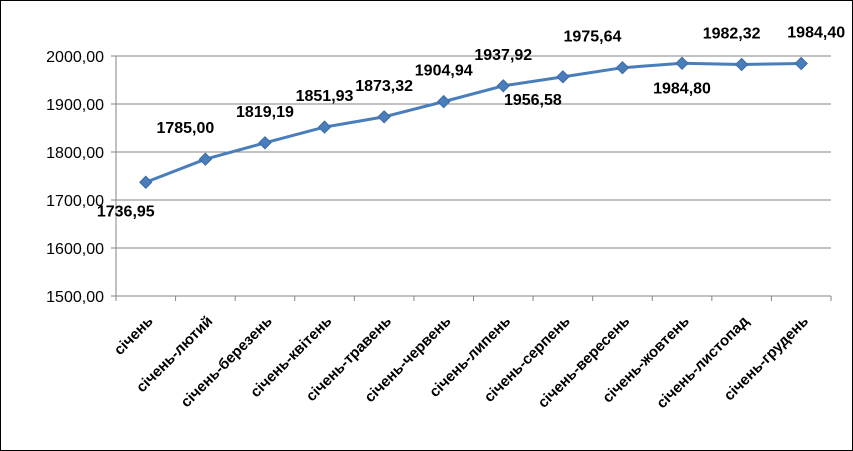  I want to click on data-label: 1873,32, so click(384, 86).